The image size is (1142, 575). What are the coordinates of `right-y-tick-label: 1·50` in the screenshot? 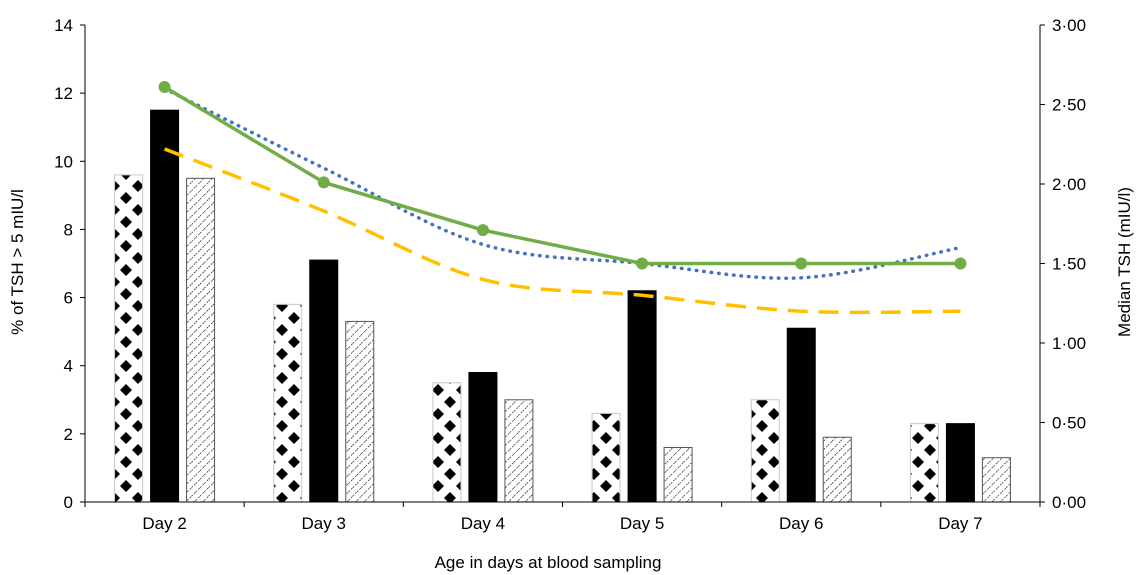 It's located at (1069, 264).